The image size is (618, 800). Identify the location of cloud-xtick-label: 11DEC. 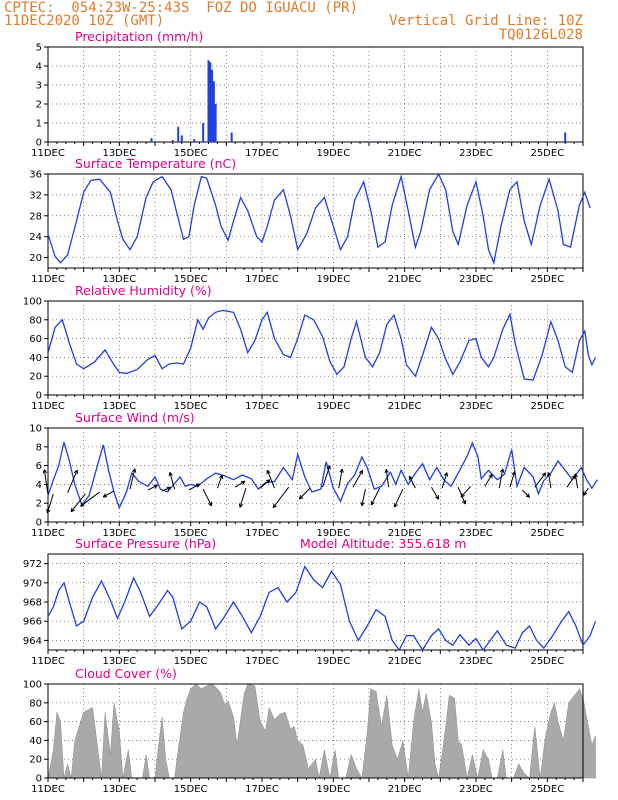
(48, 789).